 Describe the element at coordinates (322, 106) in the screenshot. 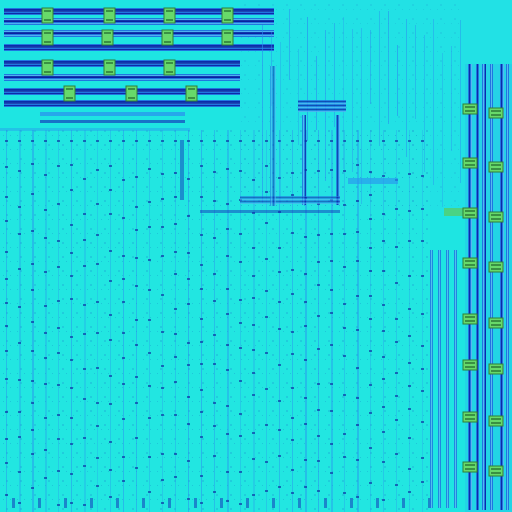

I see `upper-block` at that location.